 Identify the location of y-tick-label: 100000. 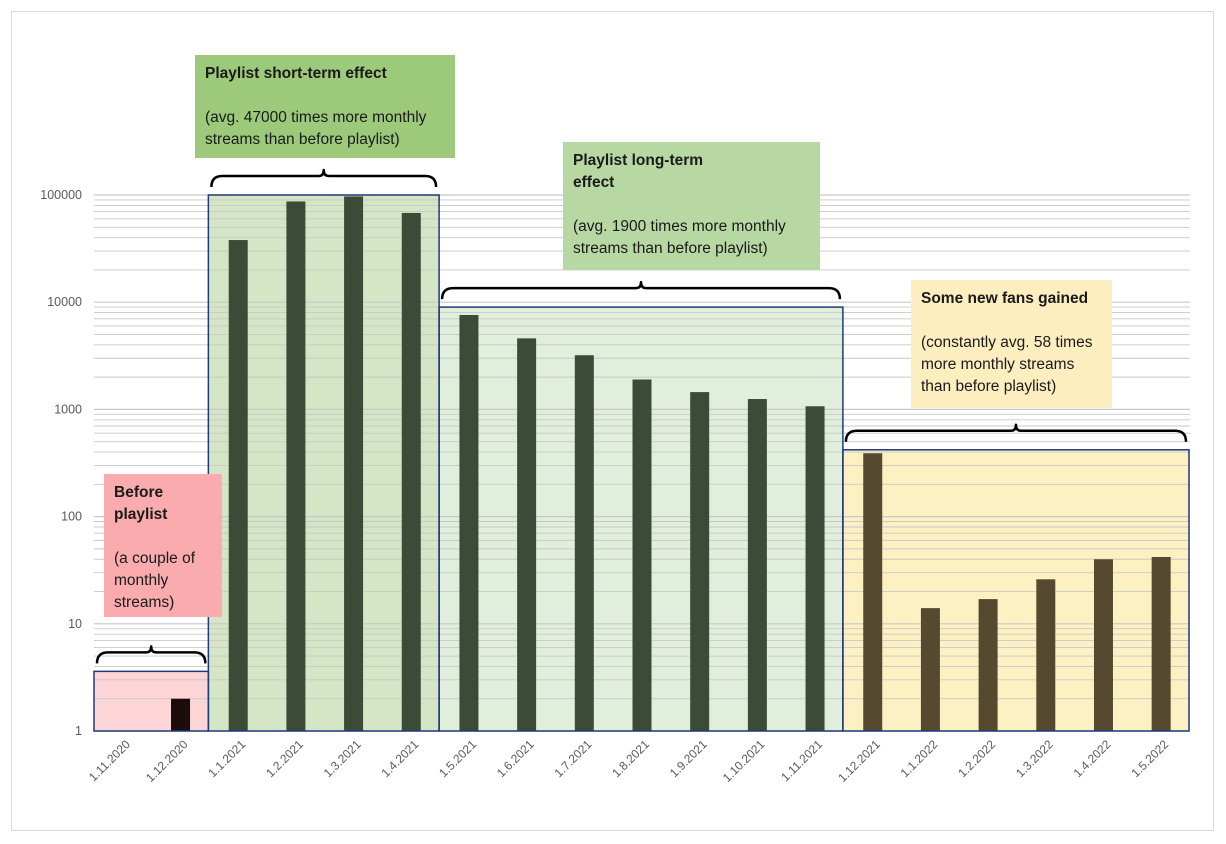
(61, 195).